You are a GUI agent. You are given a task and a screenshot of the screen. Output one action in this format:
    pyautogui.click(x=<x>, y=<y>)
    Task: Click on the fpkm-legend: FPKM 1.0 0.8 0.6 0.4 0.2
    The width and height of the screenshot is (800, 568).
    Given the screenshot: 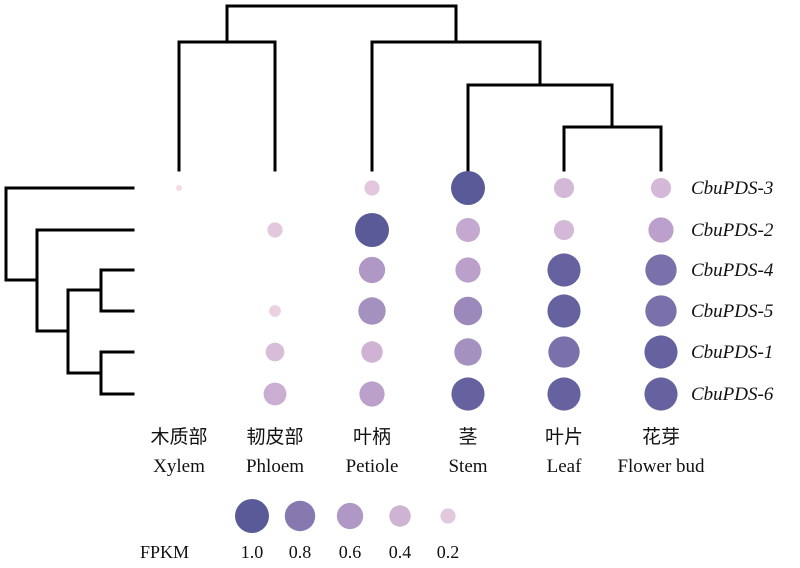 What is the action you would take?
    pyautogui.click(x=299, y=530)
    